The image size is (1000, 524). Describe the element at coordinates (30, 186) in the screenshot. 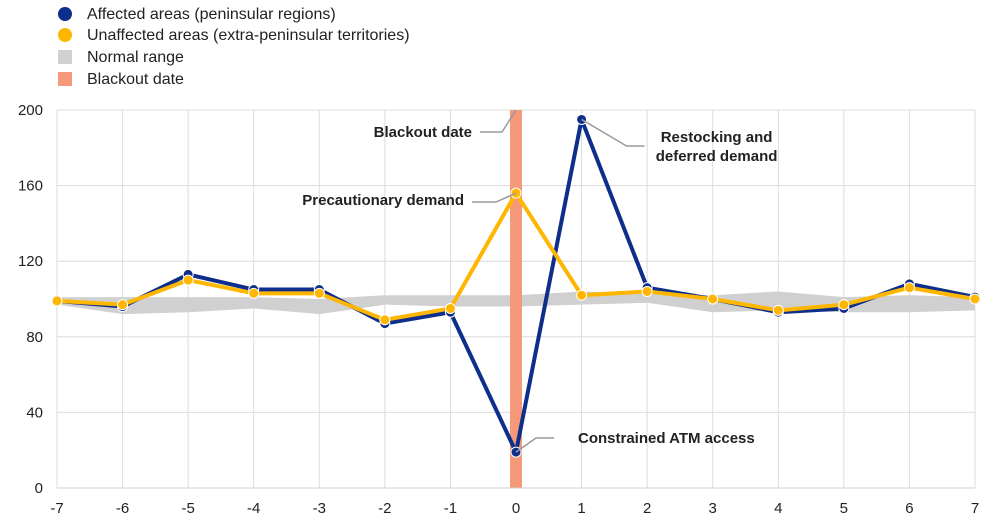

I see `y-tick-label-160: 160` at that location.